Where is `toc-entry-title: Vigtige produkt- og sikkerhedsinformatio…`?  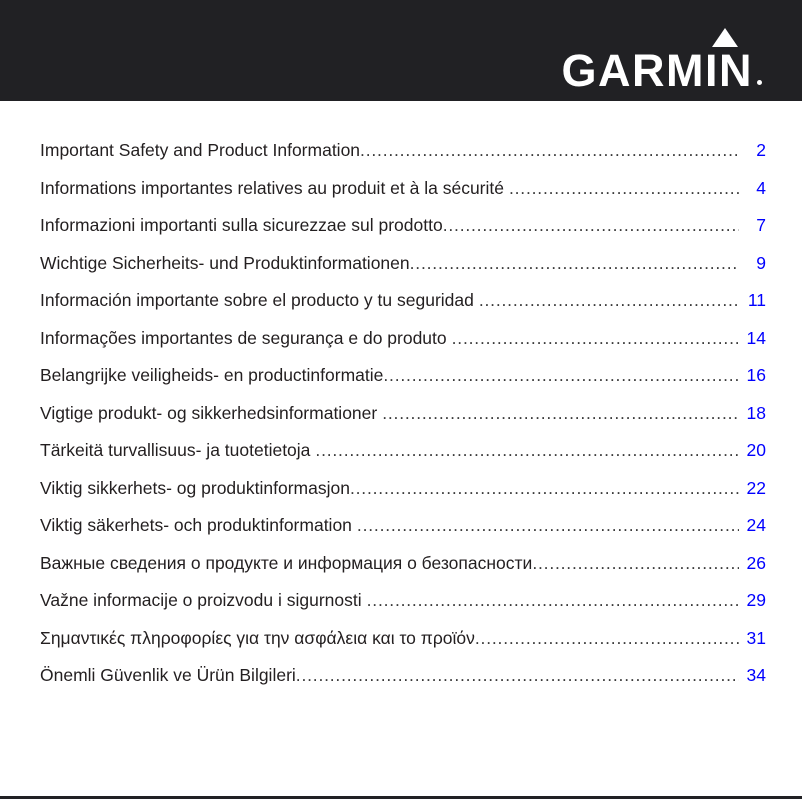 toc-entry-title: Vigtige produkt- og sikkerhedsinformatio… is located at coordinates (209, 412).